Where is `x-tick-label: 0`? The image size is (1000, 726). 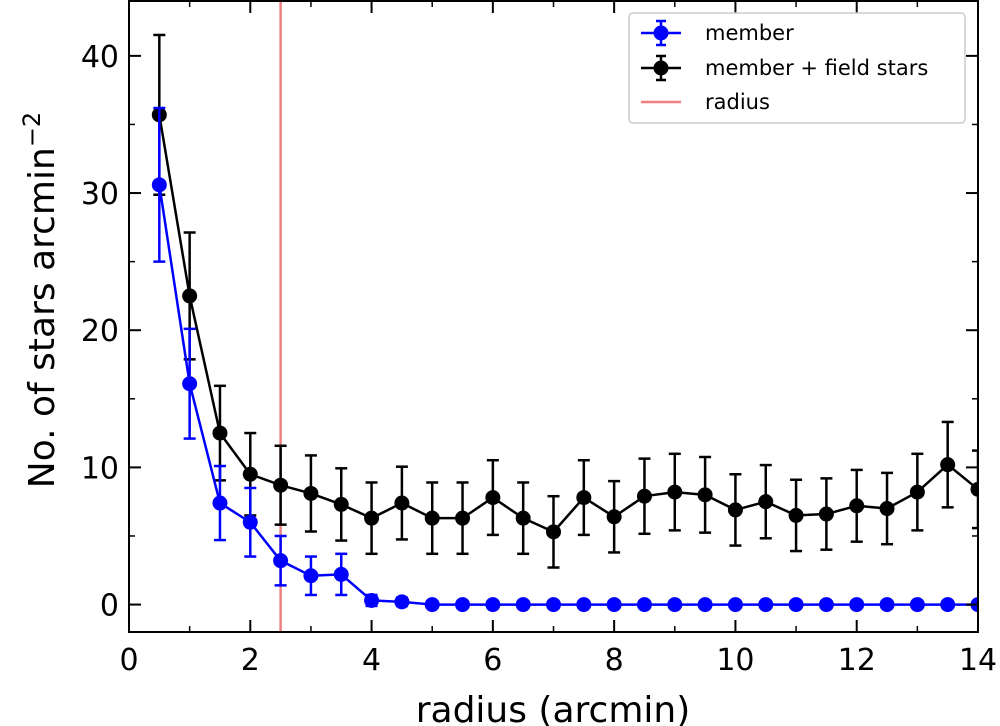
x-tick-label: 0 is located at coordinates (128, 660).